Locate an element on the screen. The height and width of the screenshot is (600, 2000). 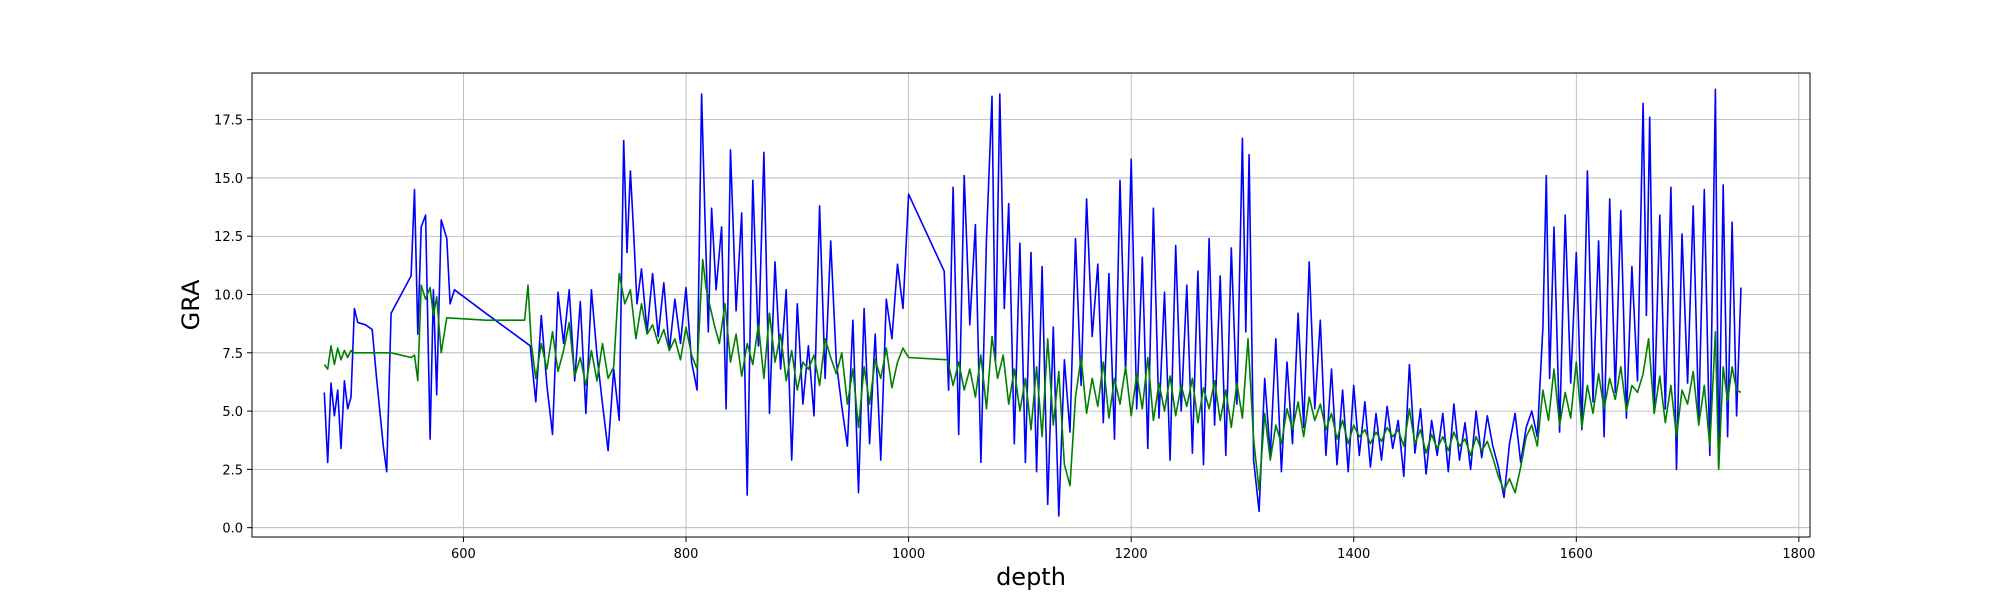
x-tick-label: 1200 is located at coordinates (1131, 554).